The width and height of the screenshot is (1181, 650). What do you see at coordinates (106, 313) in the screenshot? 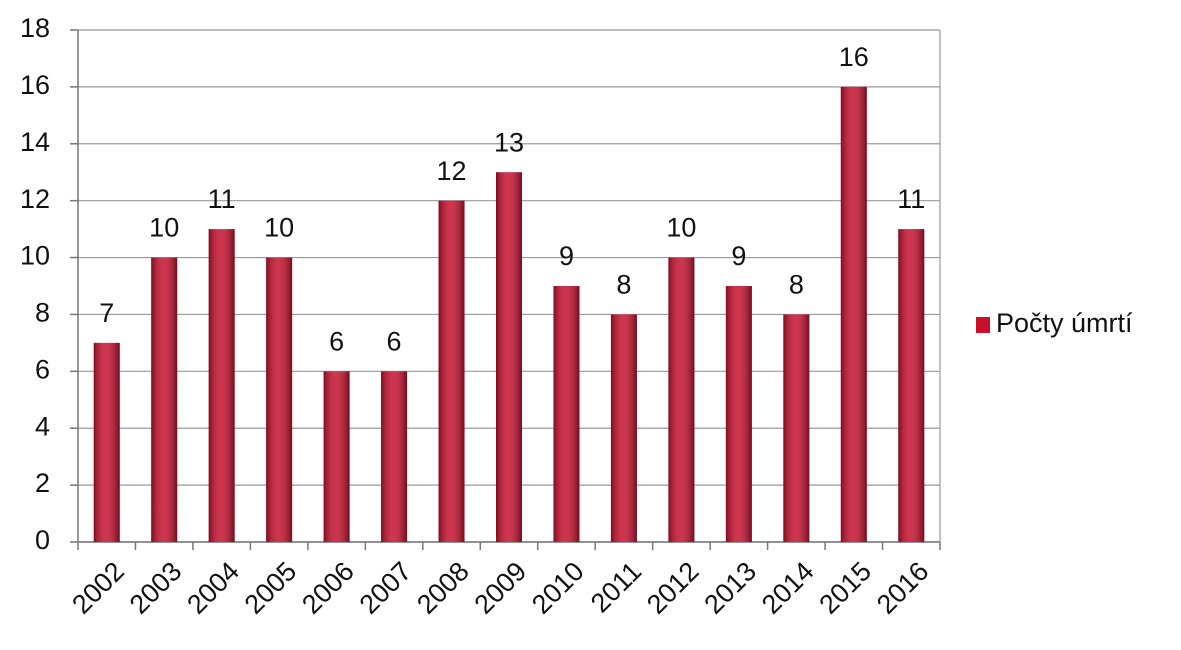
I see `data-label: 7` at bounding box center [106, 313].